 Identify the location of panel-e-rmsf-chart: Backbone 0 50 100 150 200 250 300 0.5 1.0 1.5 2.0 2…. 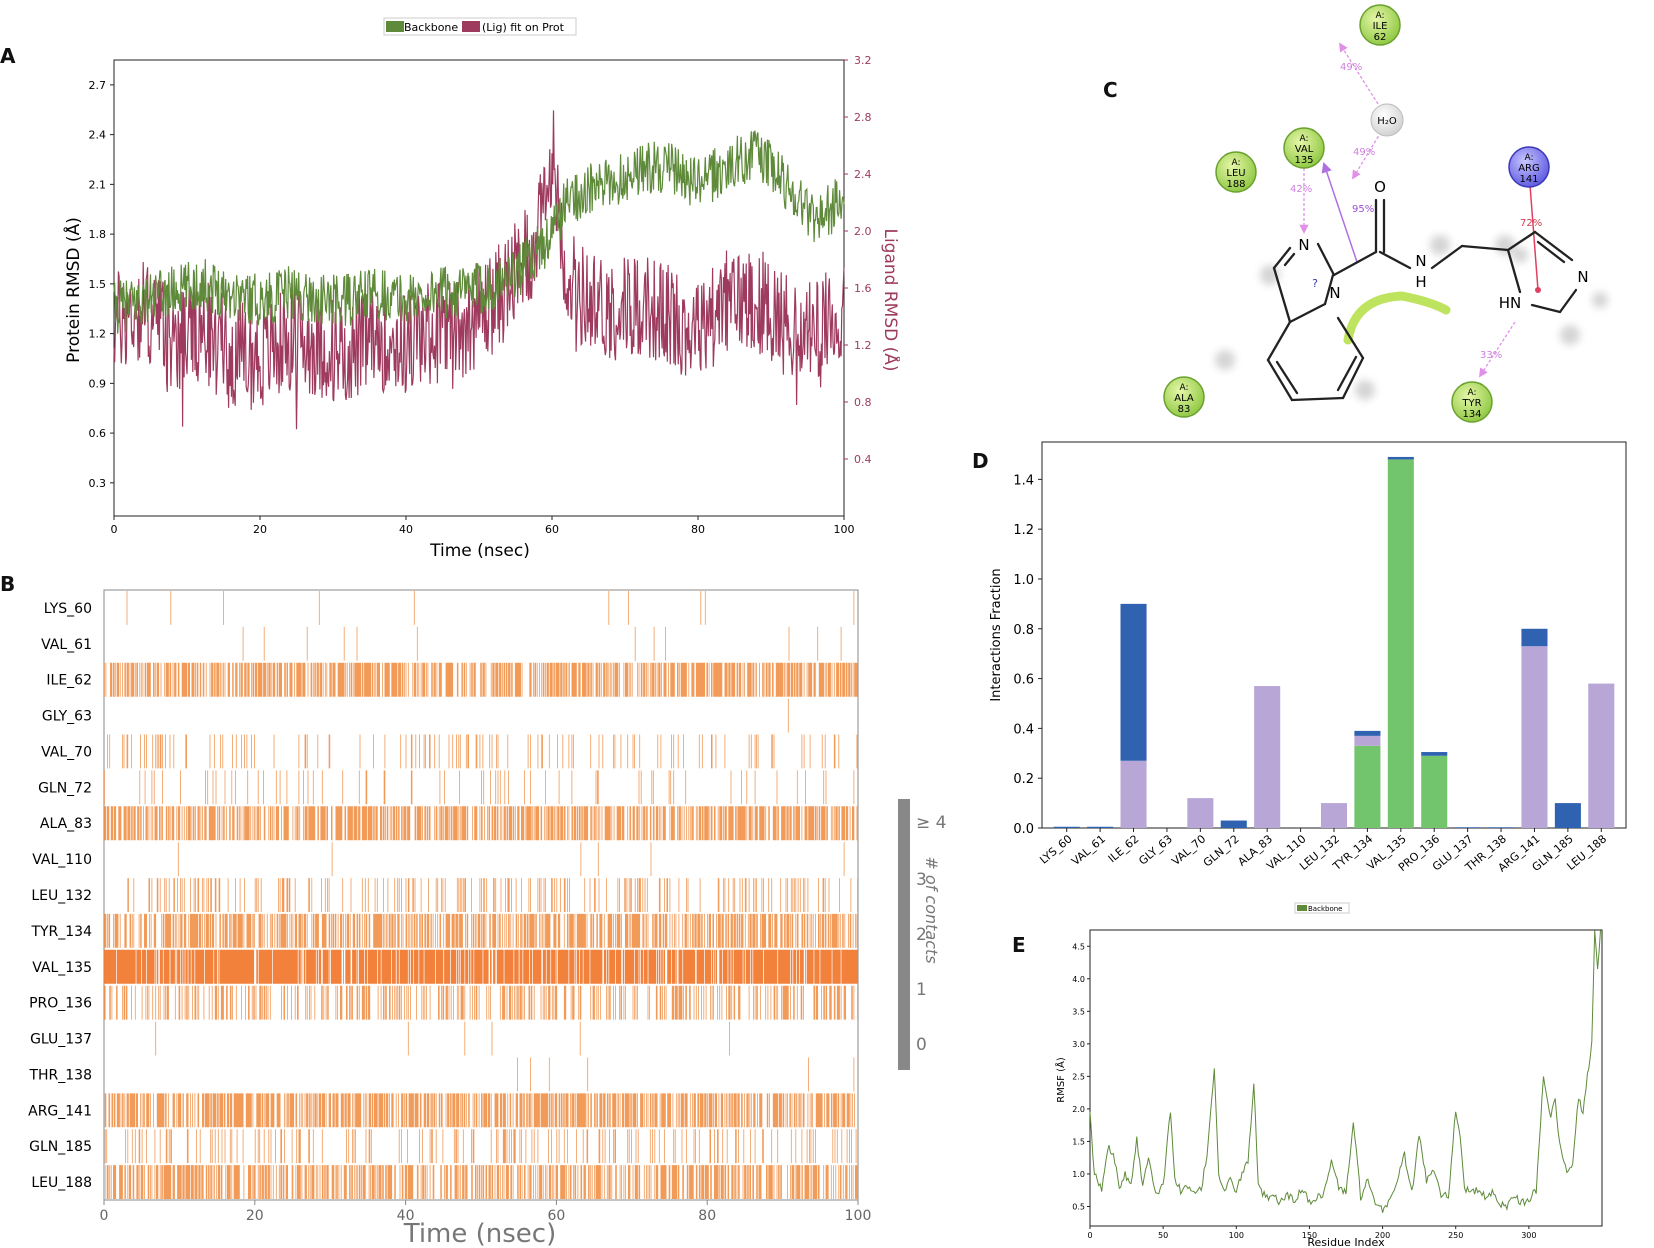
(1328, 1075).